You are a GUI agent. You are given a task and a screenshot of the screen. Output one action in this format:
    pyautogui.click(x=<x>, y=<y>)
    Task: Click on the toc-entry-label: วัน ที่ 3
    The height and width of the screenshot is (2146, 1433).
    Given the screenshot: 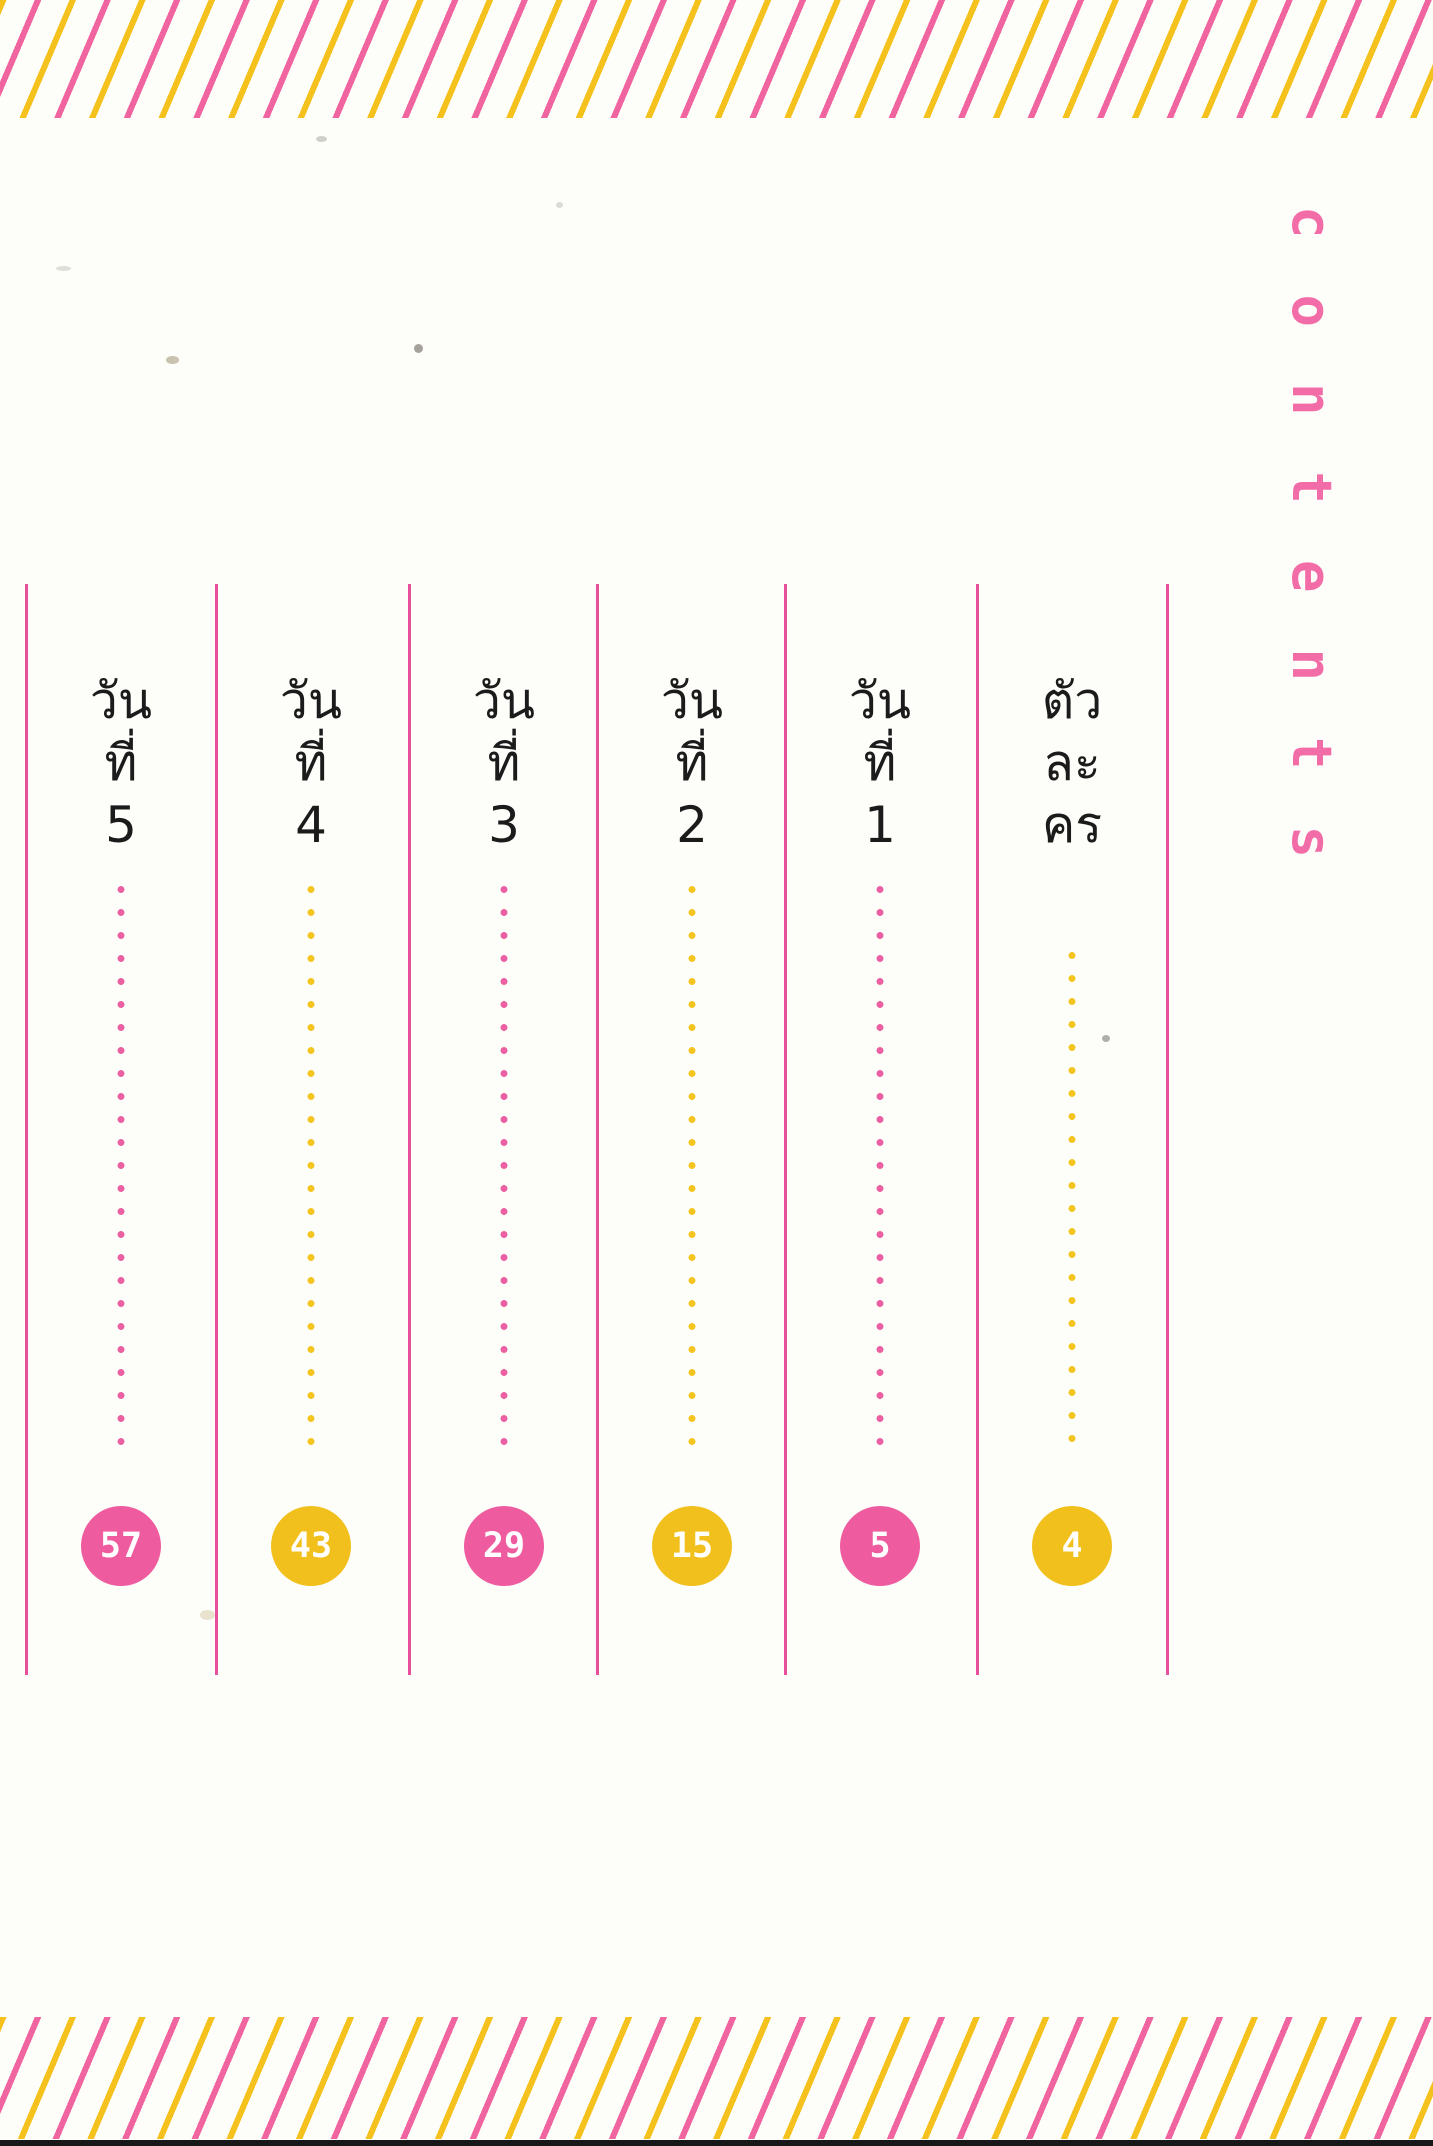 What is the action you would take?
    pyautogui.click(x=504, y=763)
    